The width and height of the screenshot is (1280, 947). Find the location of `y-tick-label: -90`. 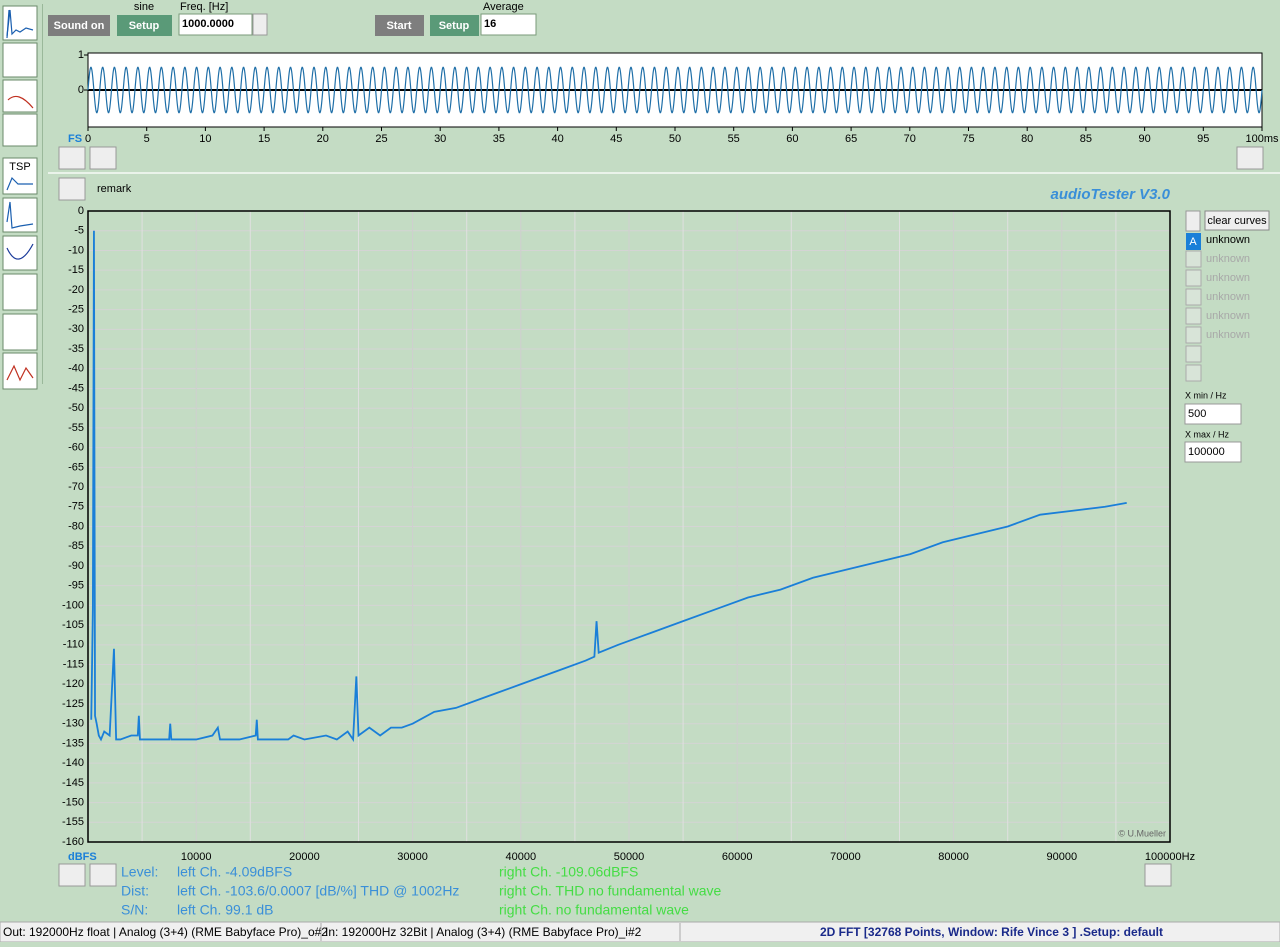

y-tick-label: -90 is located at coordinates (76, 566).